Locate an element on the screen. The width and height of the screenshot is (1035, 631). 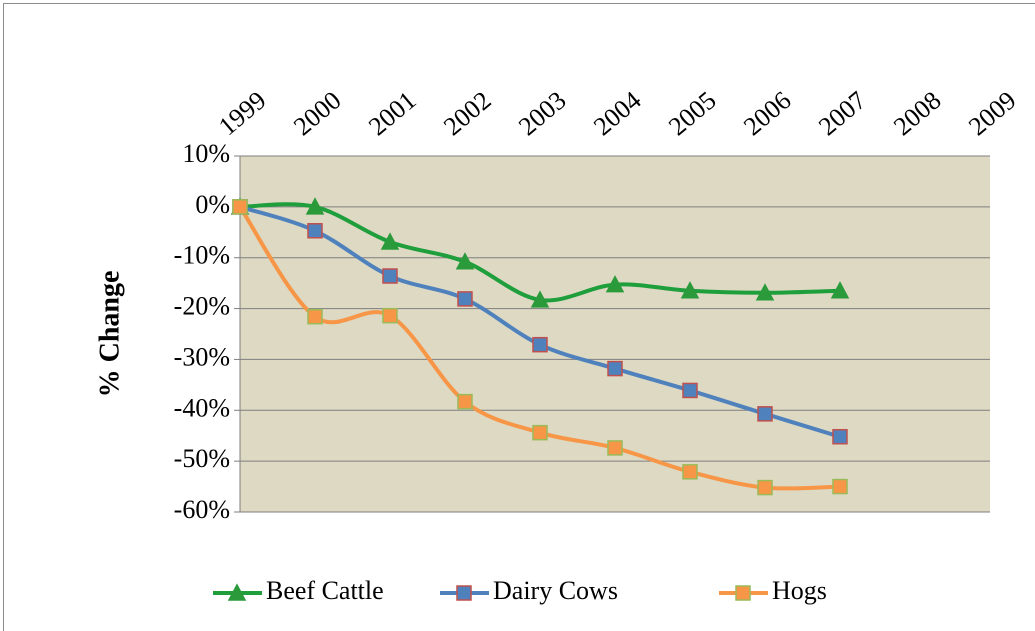
y-tick-label: -50% is located at coordinates (202, 458).